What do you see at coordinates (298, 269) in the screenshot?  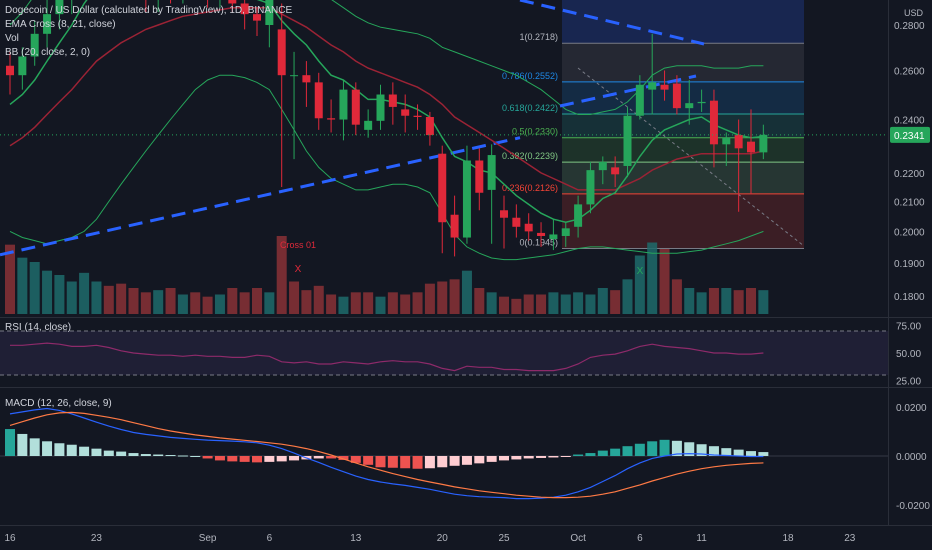 I see `cross-marker: X` at bounding box center [298, 269].